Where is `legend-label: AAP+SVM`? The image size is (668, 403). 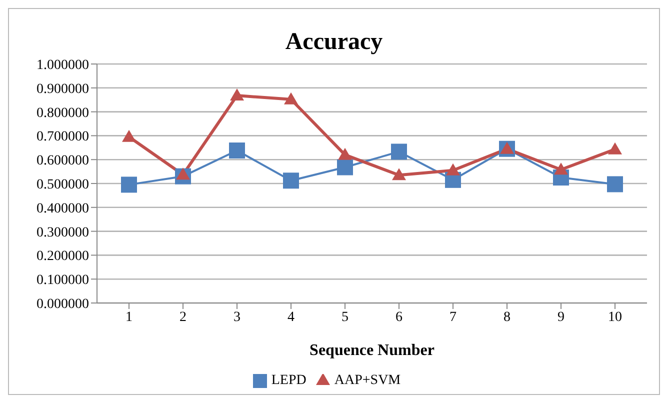 legend-label: AAP+SVM is located at coordinates (367, 380).